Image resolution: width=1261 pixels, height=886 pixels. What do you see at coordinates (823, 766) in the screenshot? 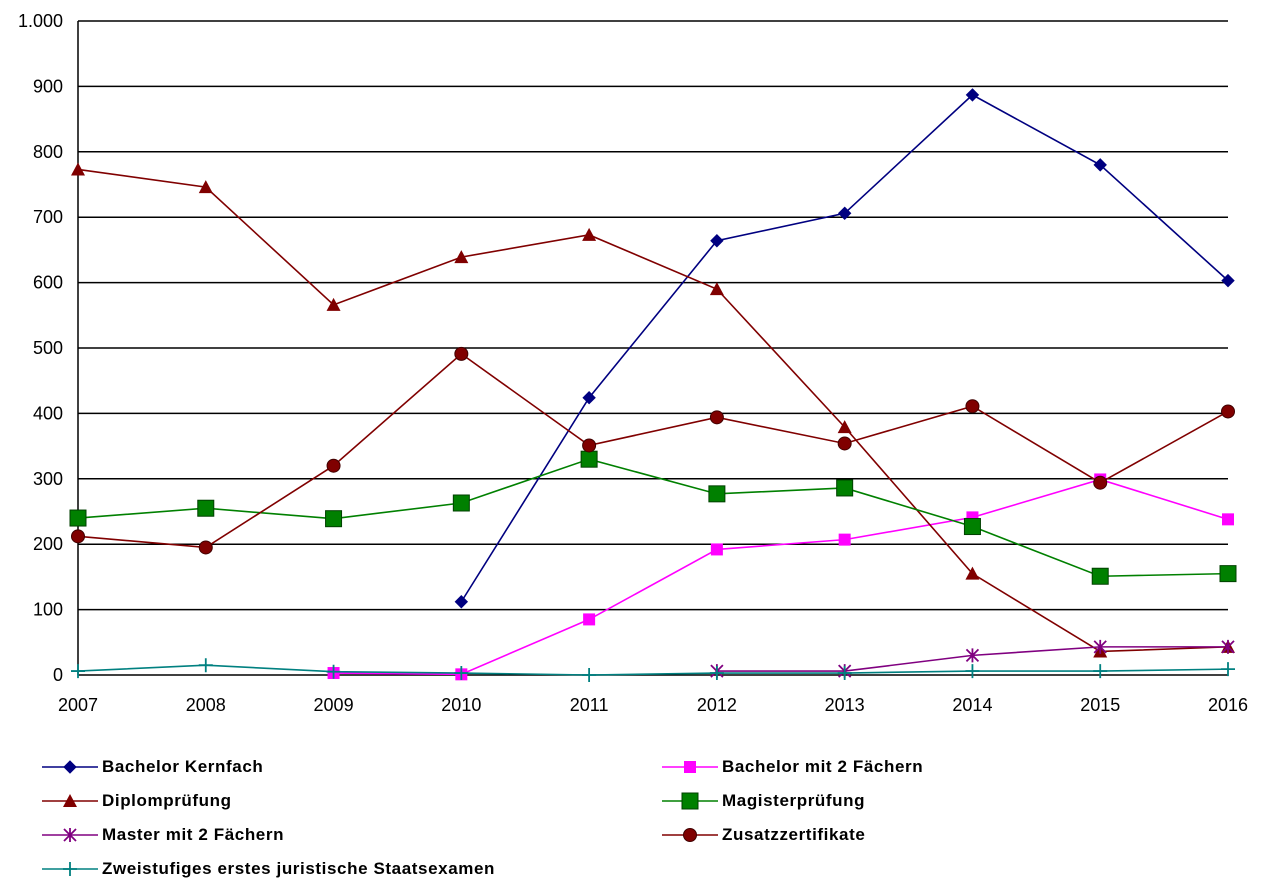
I see `legend-label: Bachelor mit 2 Fächern` at bounding box center [823, 766].